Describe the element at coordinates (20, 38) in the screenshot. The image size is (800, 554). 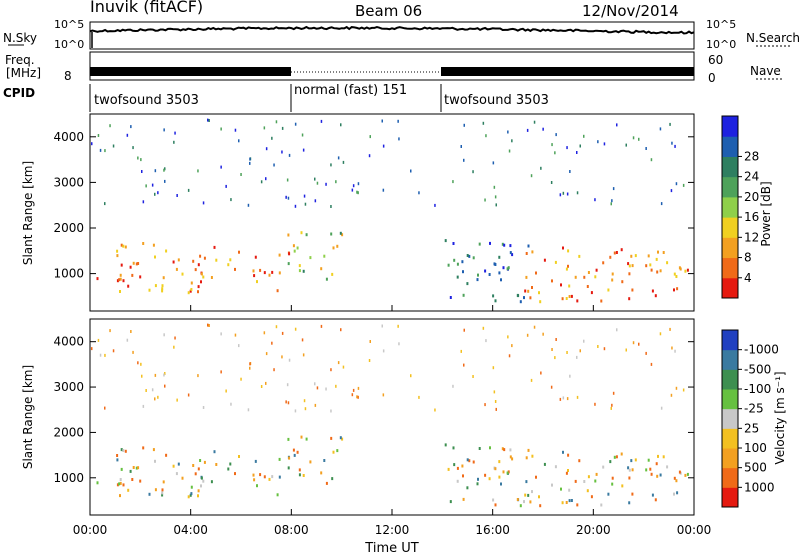
I see `noise-left-label: N.Sky` at that location.